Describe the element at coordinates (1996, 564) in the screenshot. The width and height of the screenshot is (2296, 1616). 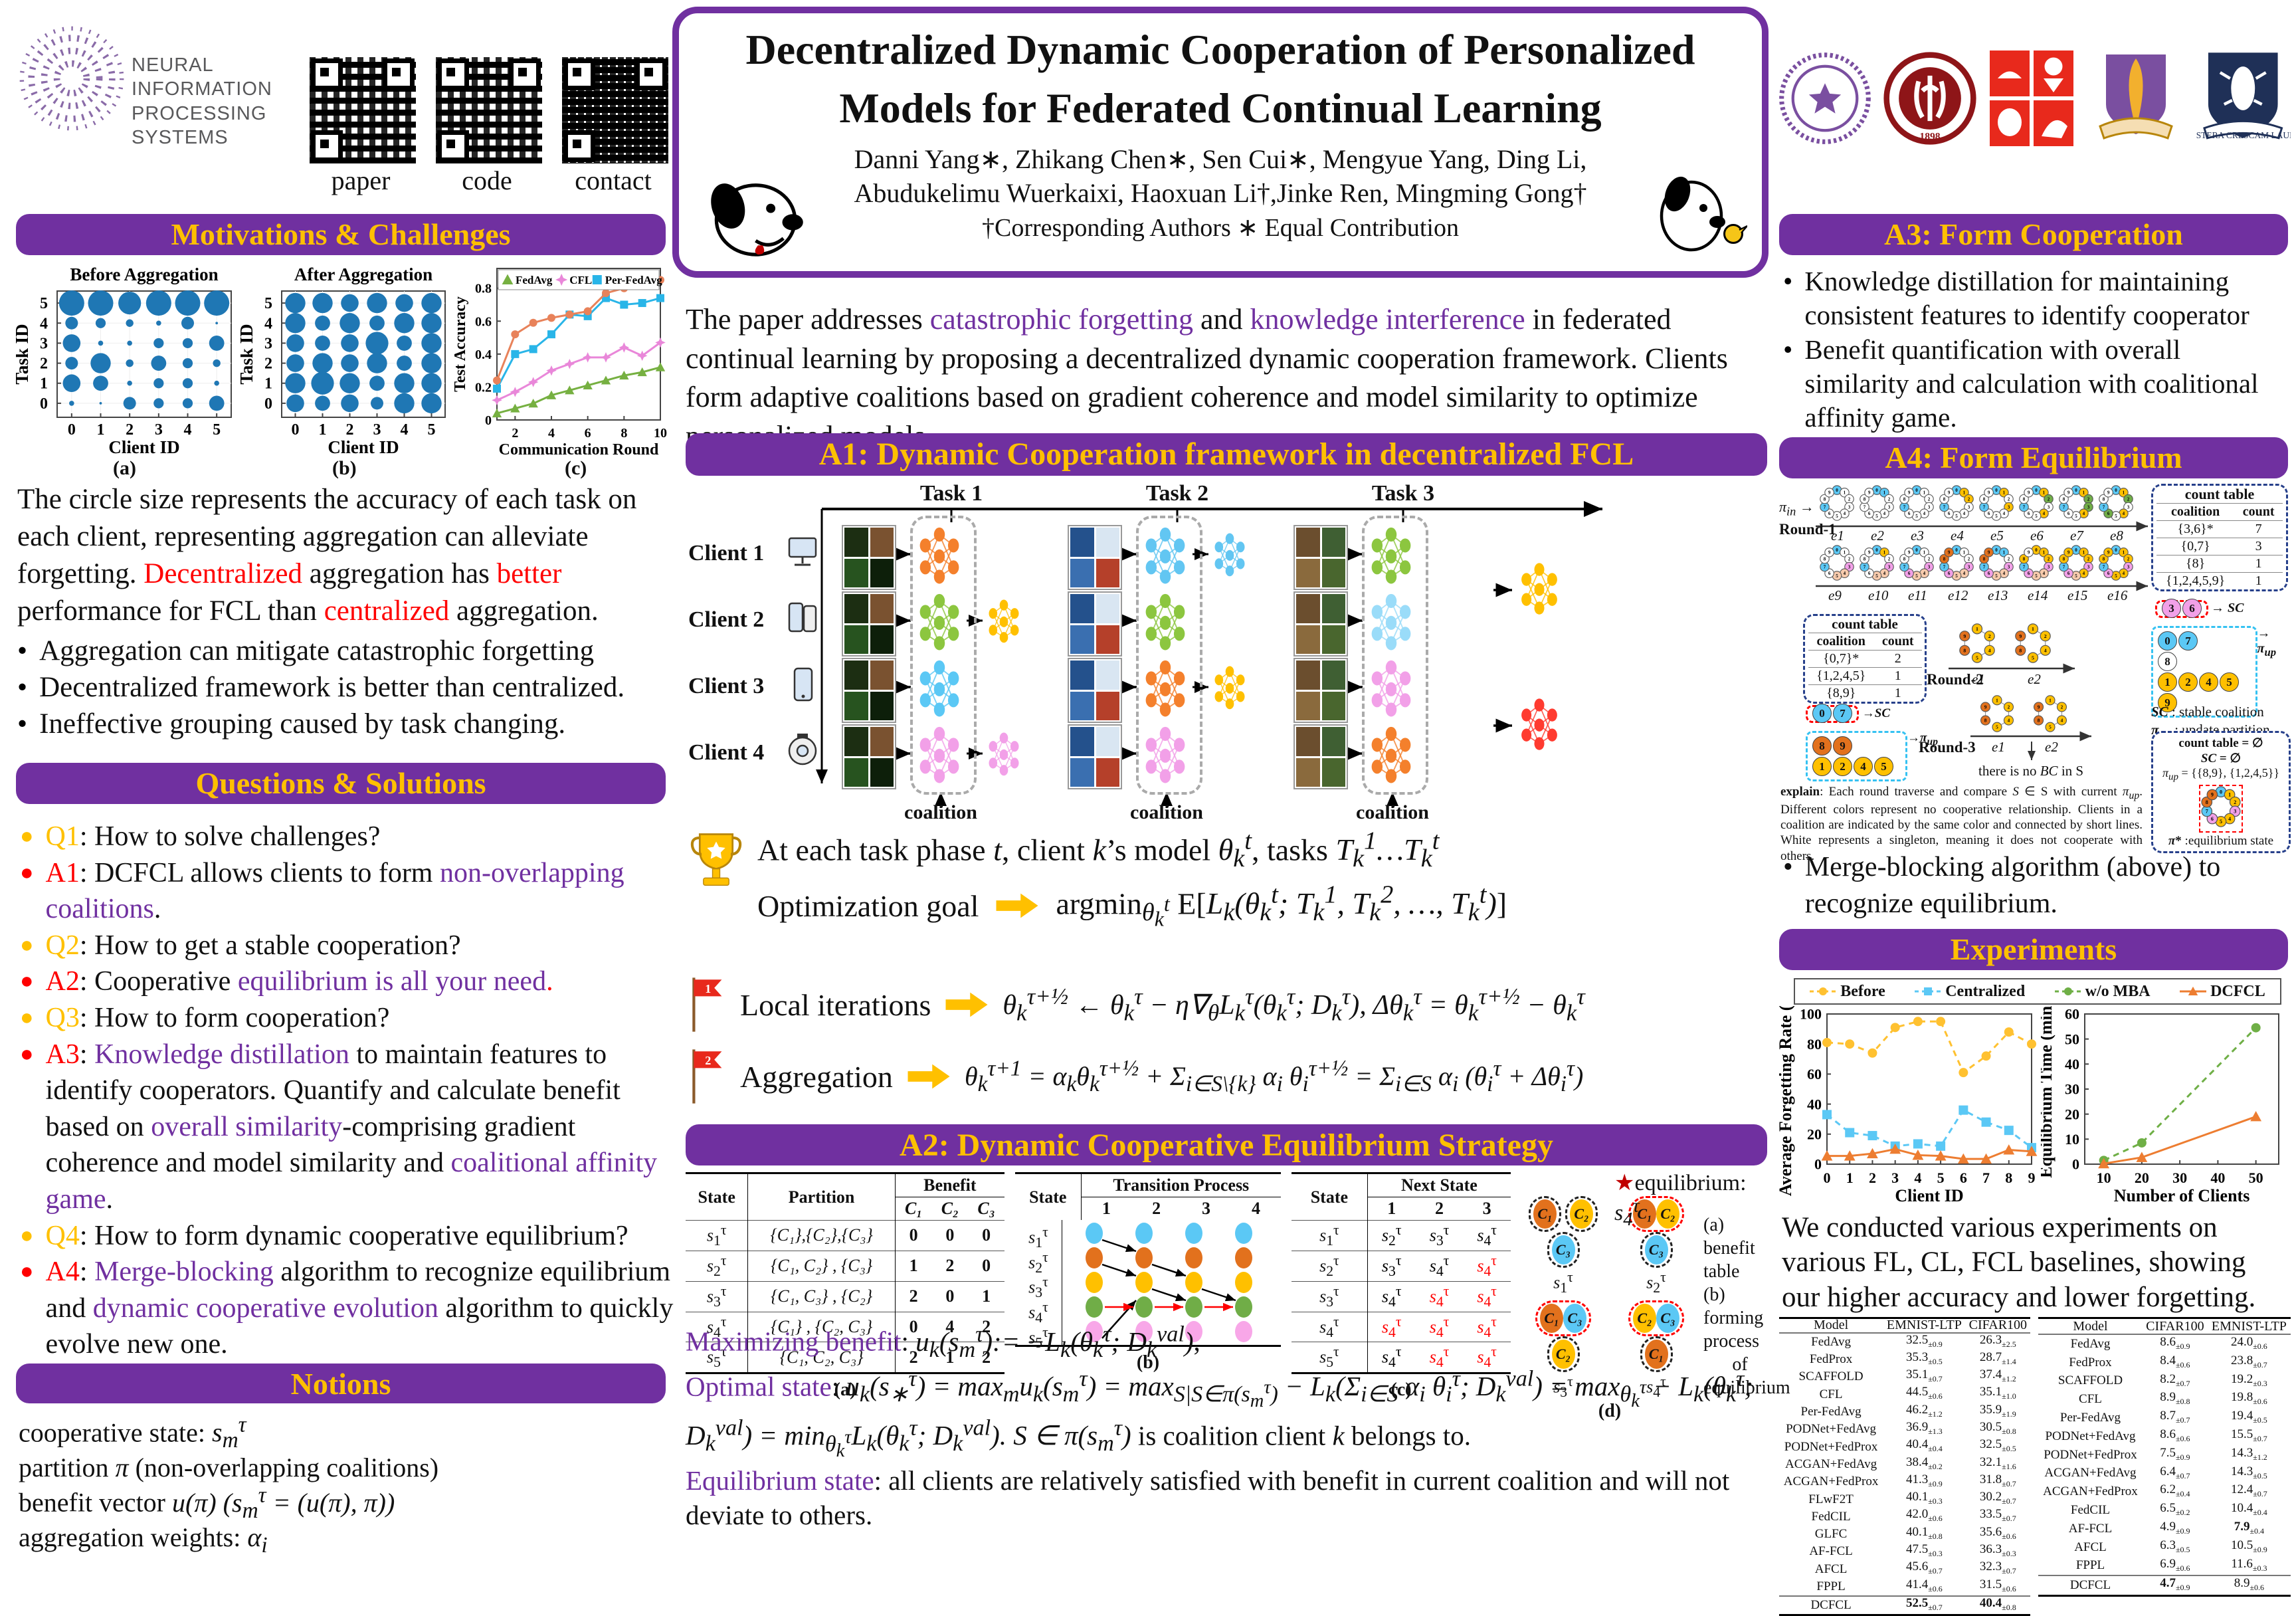
I see `round1-graph-e13: 0 1 2 3 4 5 6 7 8 9` at that location.